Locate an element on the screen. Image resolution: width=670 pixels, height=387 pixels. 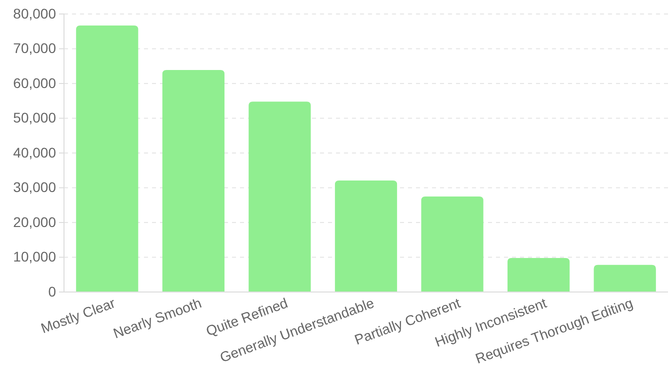
y-tick-label: 0 is located at coordinates (52, 291).